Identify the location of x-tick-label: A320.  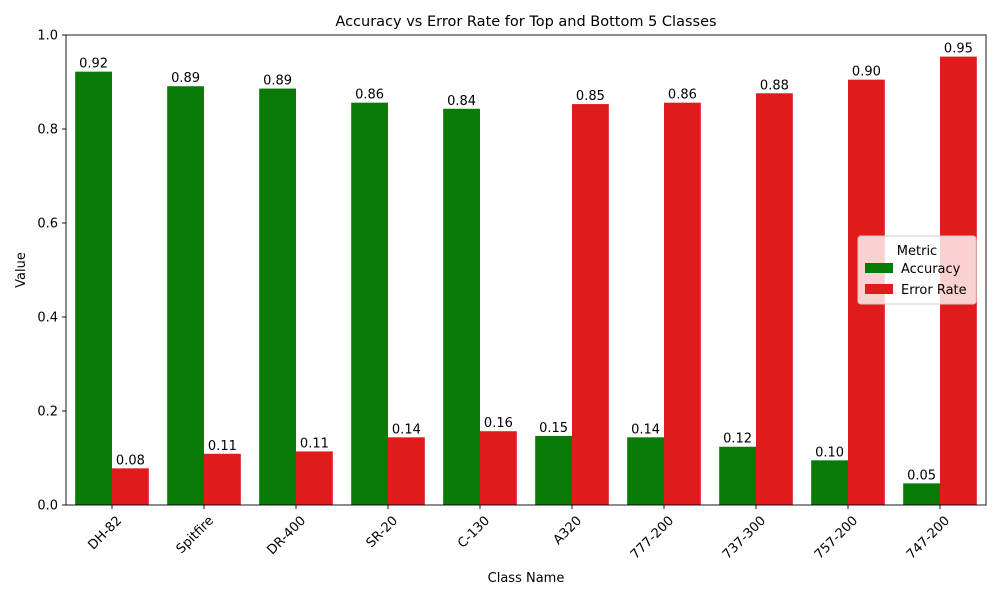
(568, 530).